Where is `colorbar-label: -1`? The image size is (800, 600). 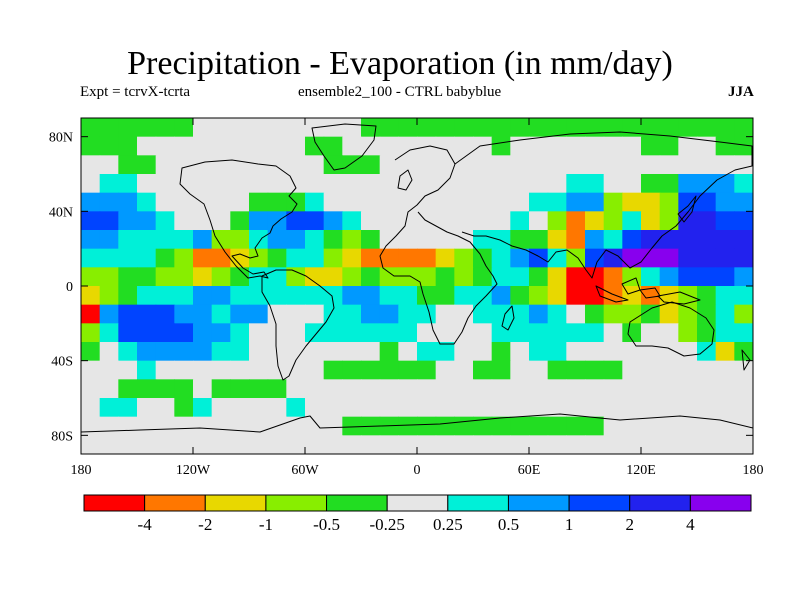
colorbar-label: -1 is located at coordinates (266, 524).